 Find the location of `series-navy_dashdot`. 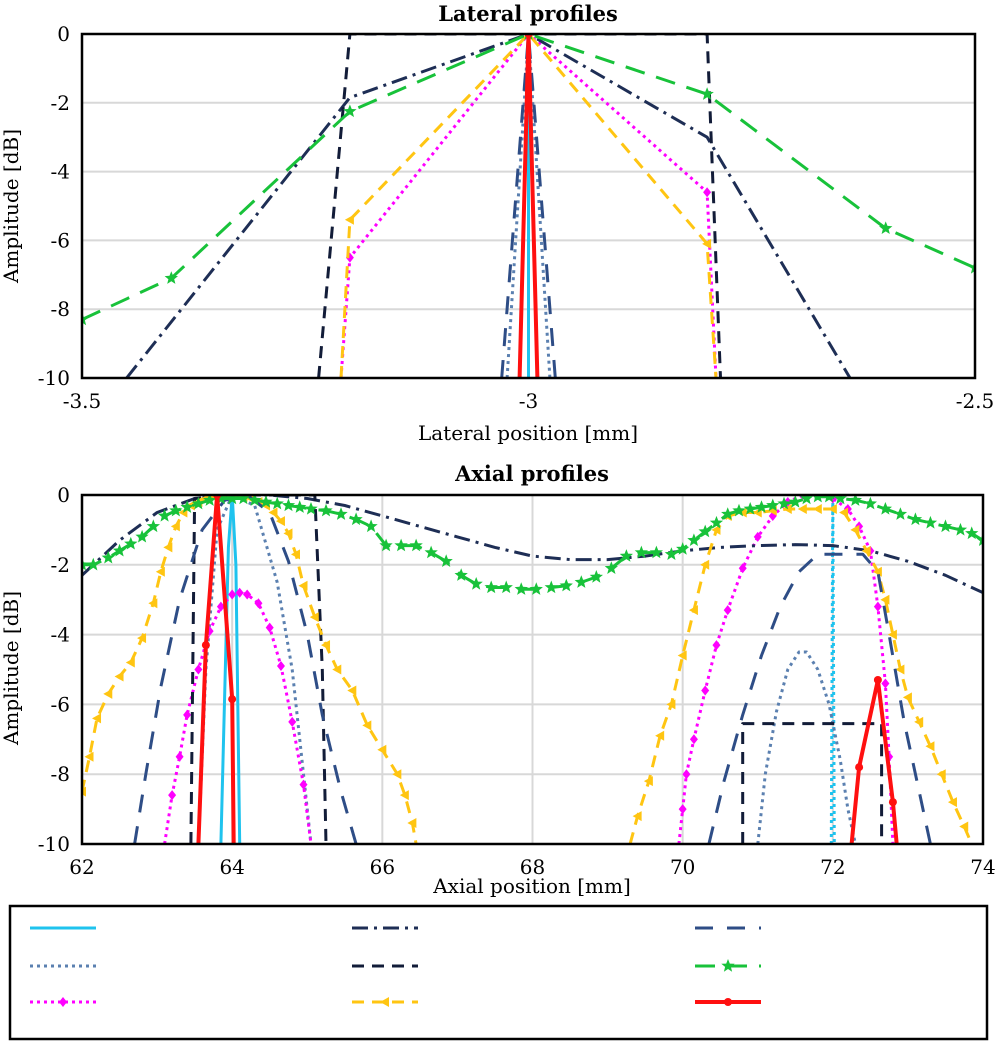

series-navy_dashdot is located at coordinates (532, 545).